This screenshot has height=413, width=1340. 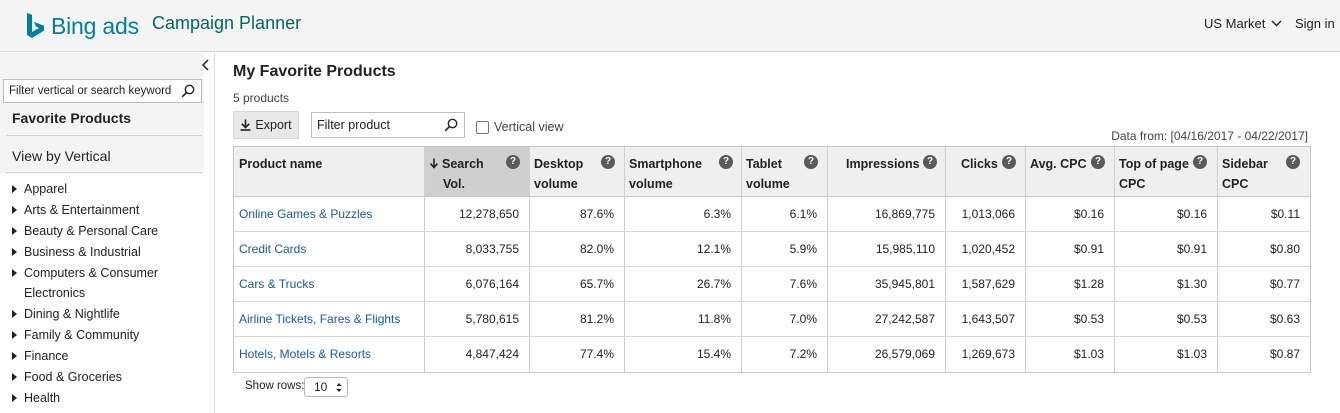 I want to click on sidebar-cpc-cell: $0.11, so click(x=1285, y=214).